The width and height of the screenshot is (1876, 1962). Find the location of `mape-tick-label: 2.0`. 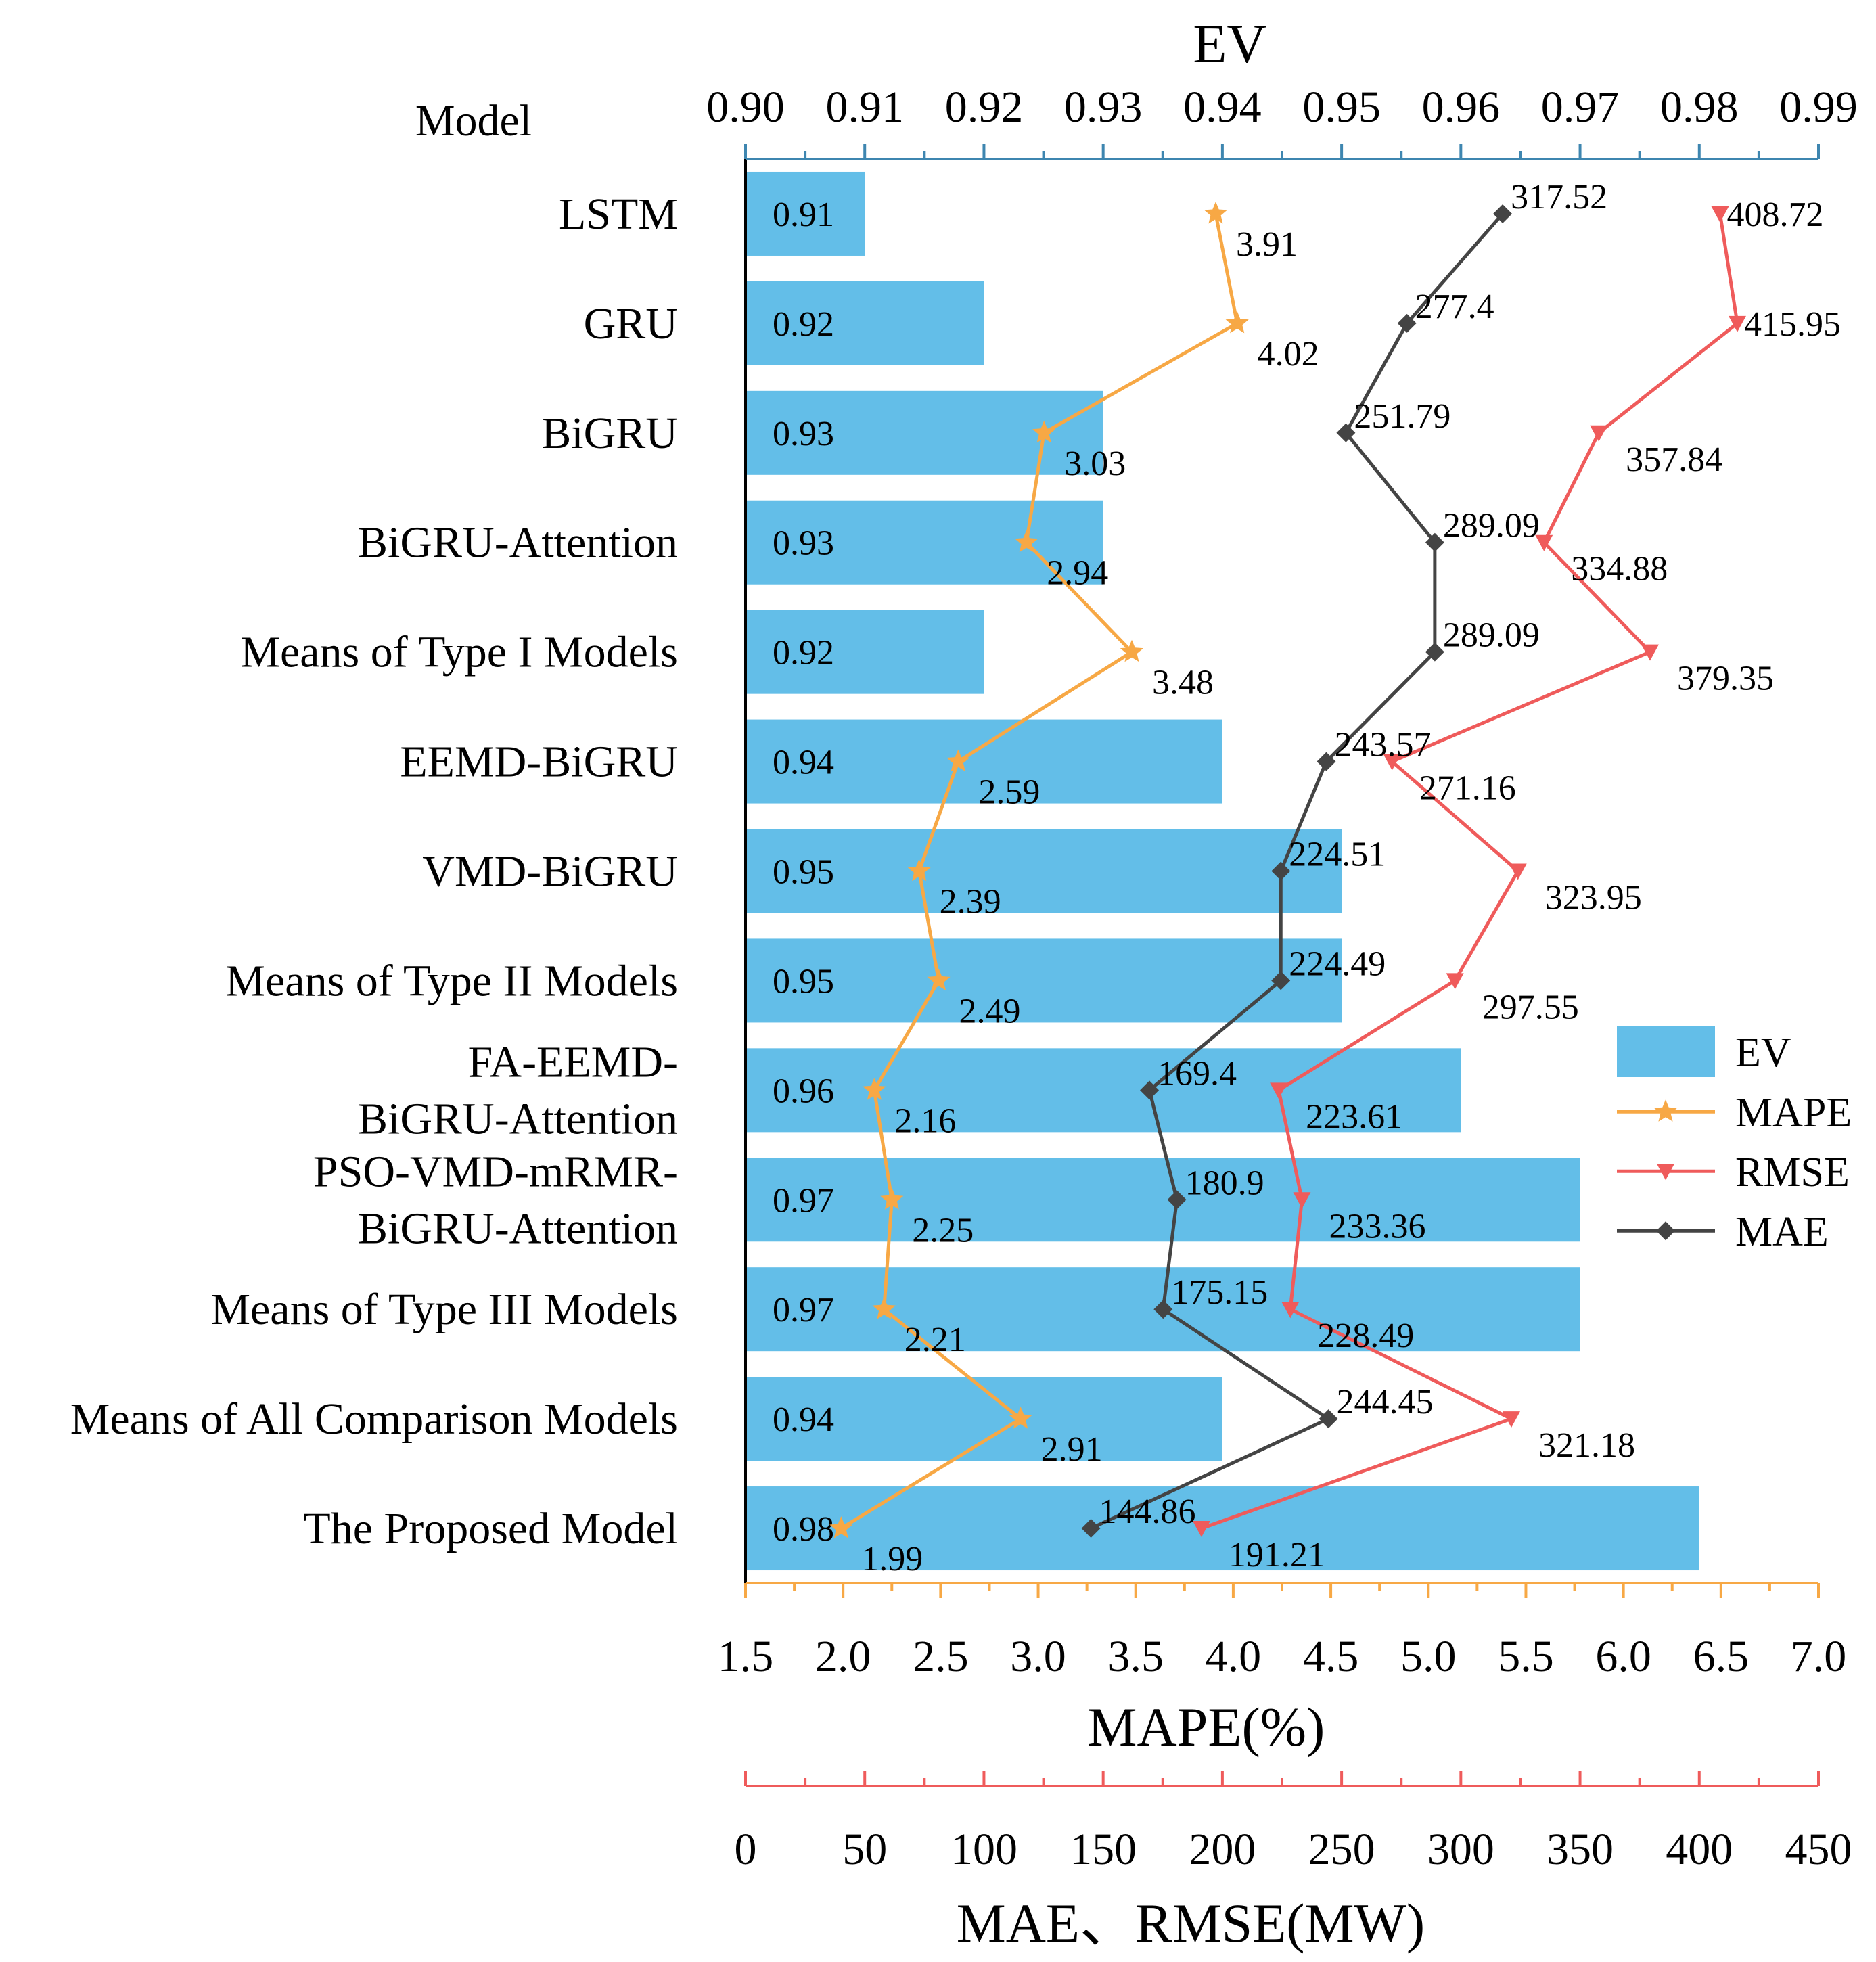

mape-tick-label: 2.0 is located at coordinates (843, 1657).